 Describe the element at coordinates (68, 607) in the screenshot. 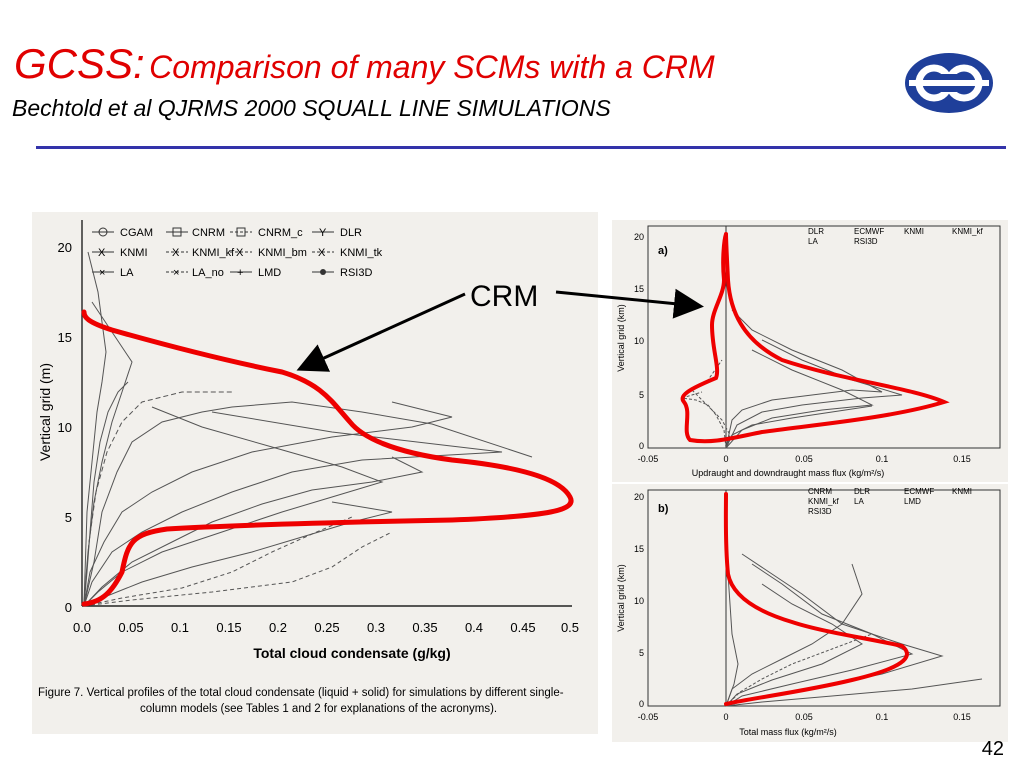

I see `left-ytick-0: 0` at that location.